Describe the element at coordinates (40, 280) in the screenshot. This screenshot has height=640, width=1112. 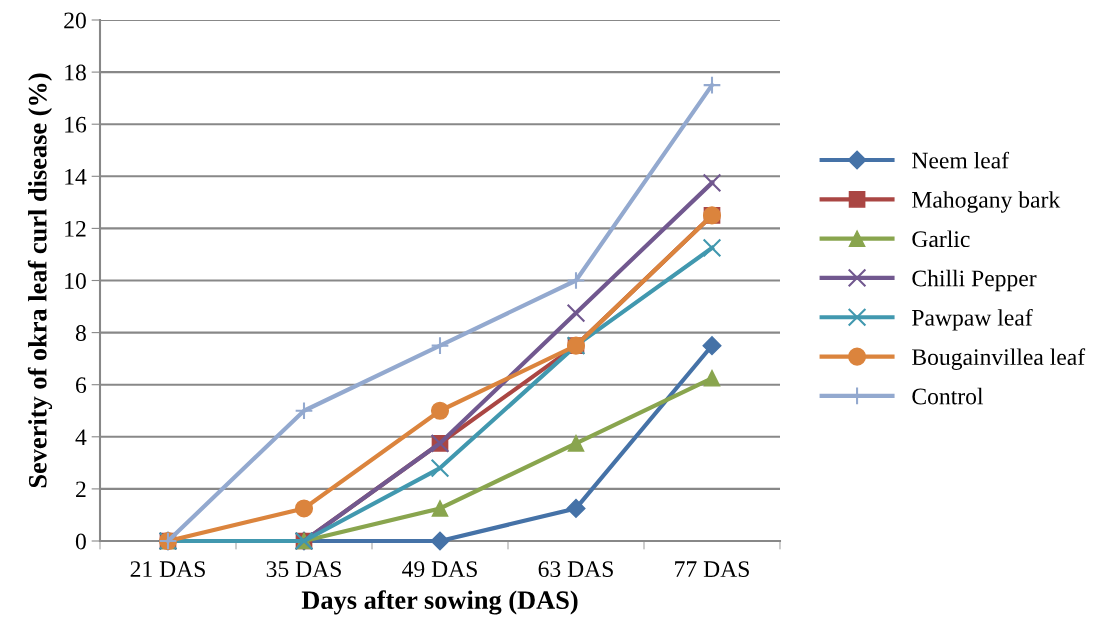
I see `y-axis-title: Severity of okra leaf curl disease (%)` at that location.